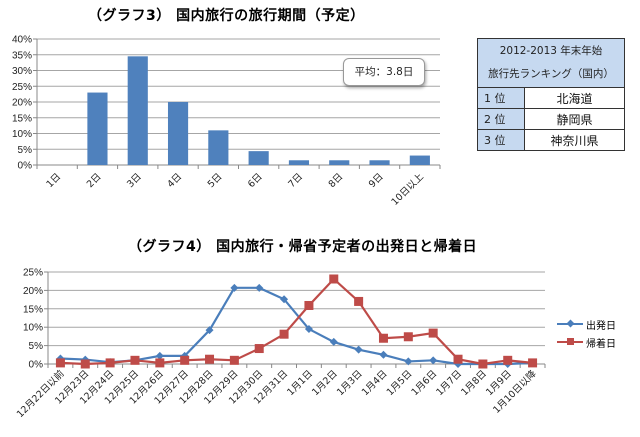 Image resolution: width=640 pixels, height=437 pixels. What do you see at coordinates (551, 51) in the screenshot?
I see `ranking-header-line1: 2012-2013 年末年始` at bounding box center [551, 51].